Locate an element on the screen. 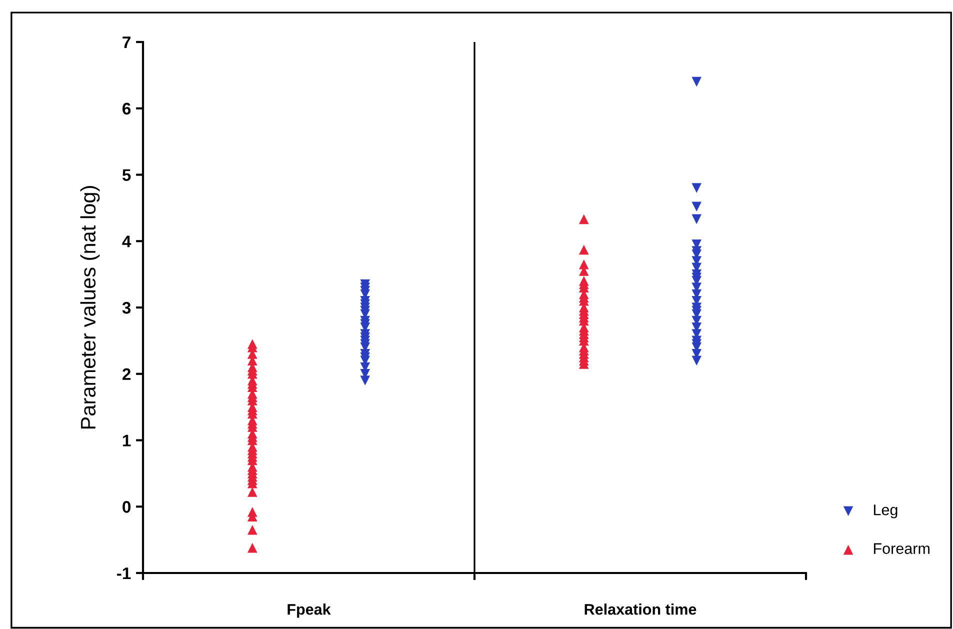  y-tick-label: 5 is located at coordinates (126, 175).